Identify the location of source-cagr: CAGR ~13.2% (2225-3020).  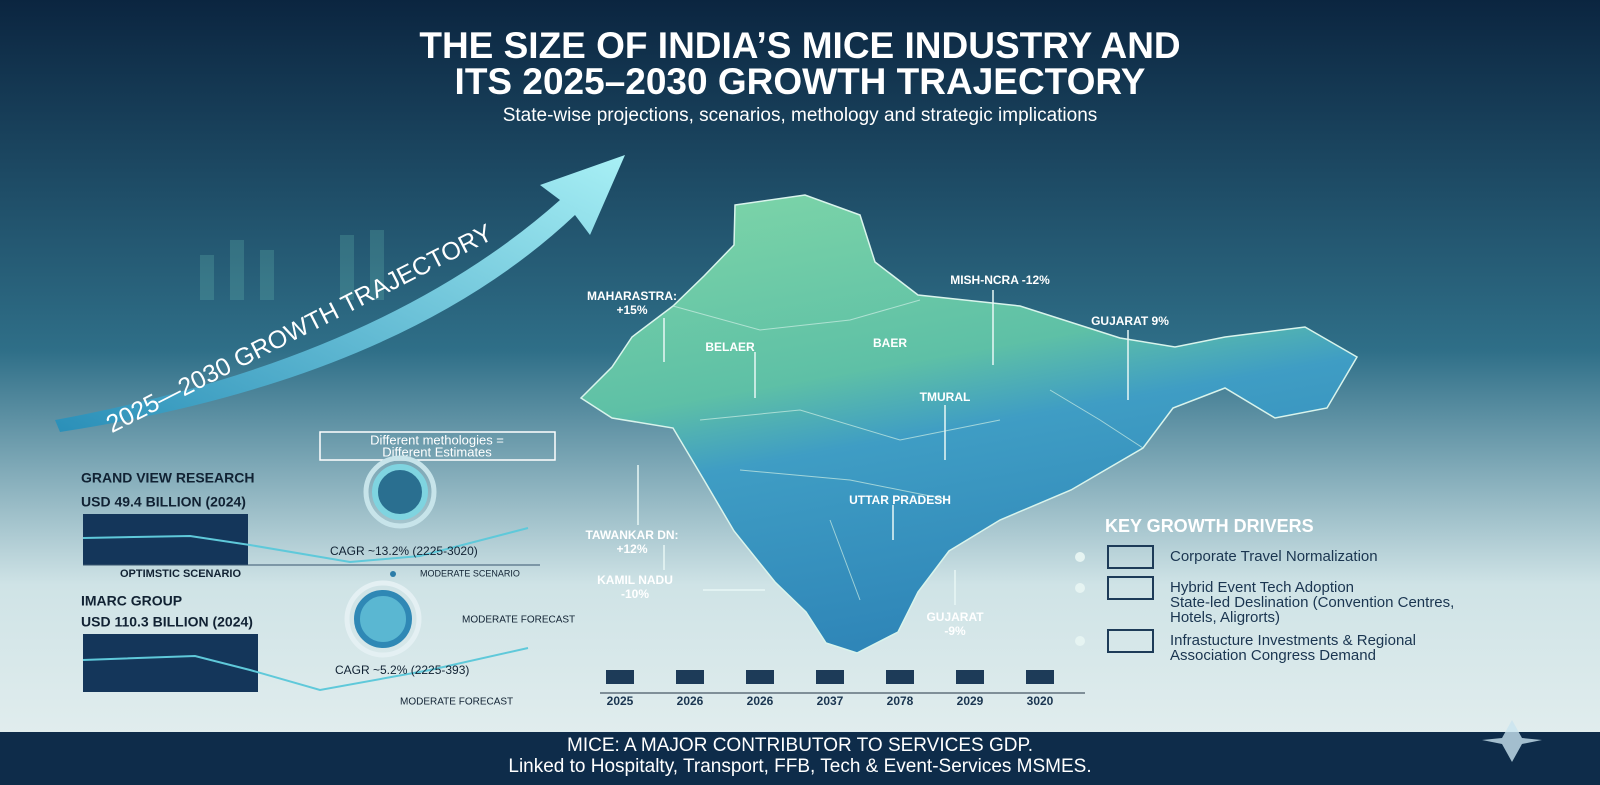
(404, 551).